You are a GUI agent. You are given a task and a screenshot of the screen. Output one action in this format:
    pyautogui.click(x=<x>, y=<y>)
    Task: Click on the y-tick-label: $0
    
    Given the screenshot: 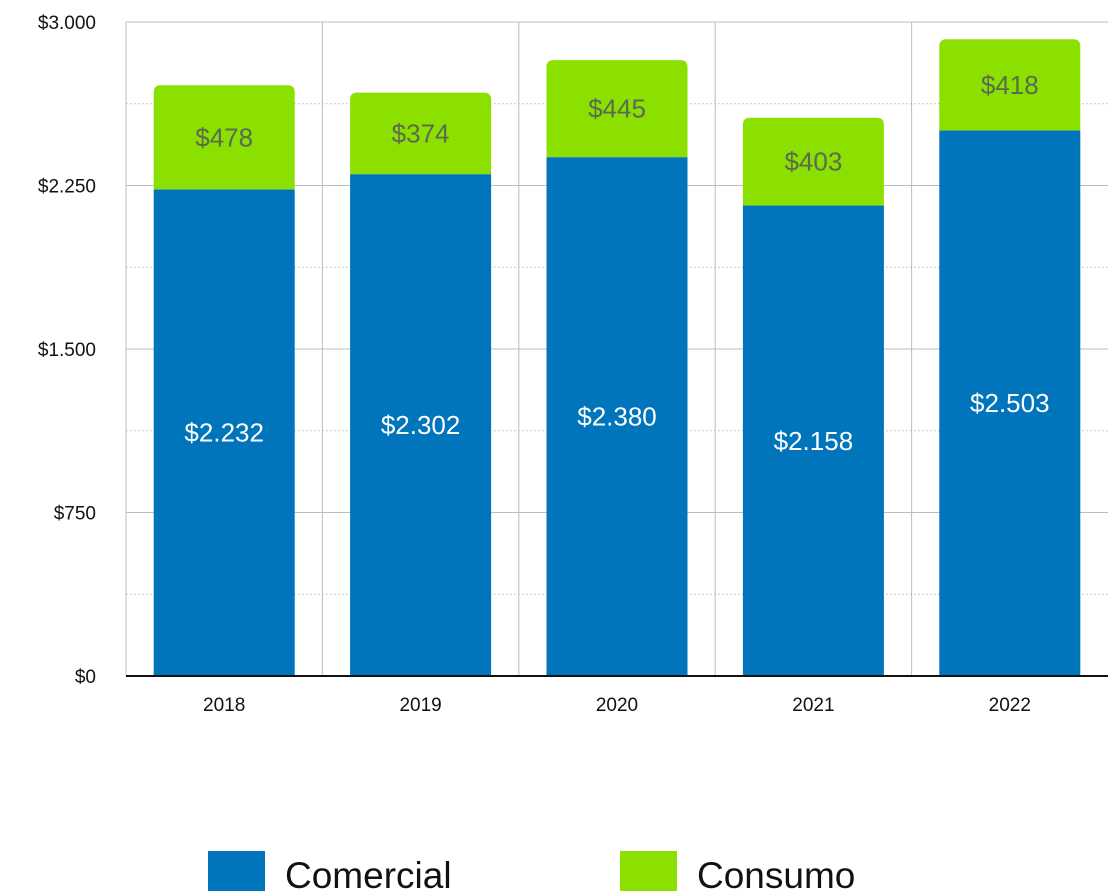 What is the action you would take?
    pyautogui.click(x=85, y=677)
    